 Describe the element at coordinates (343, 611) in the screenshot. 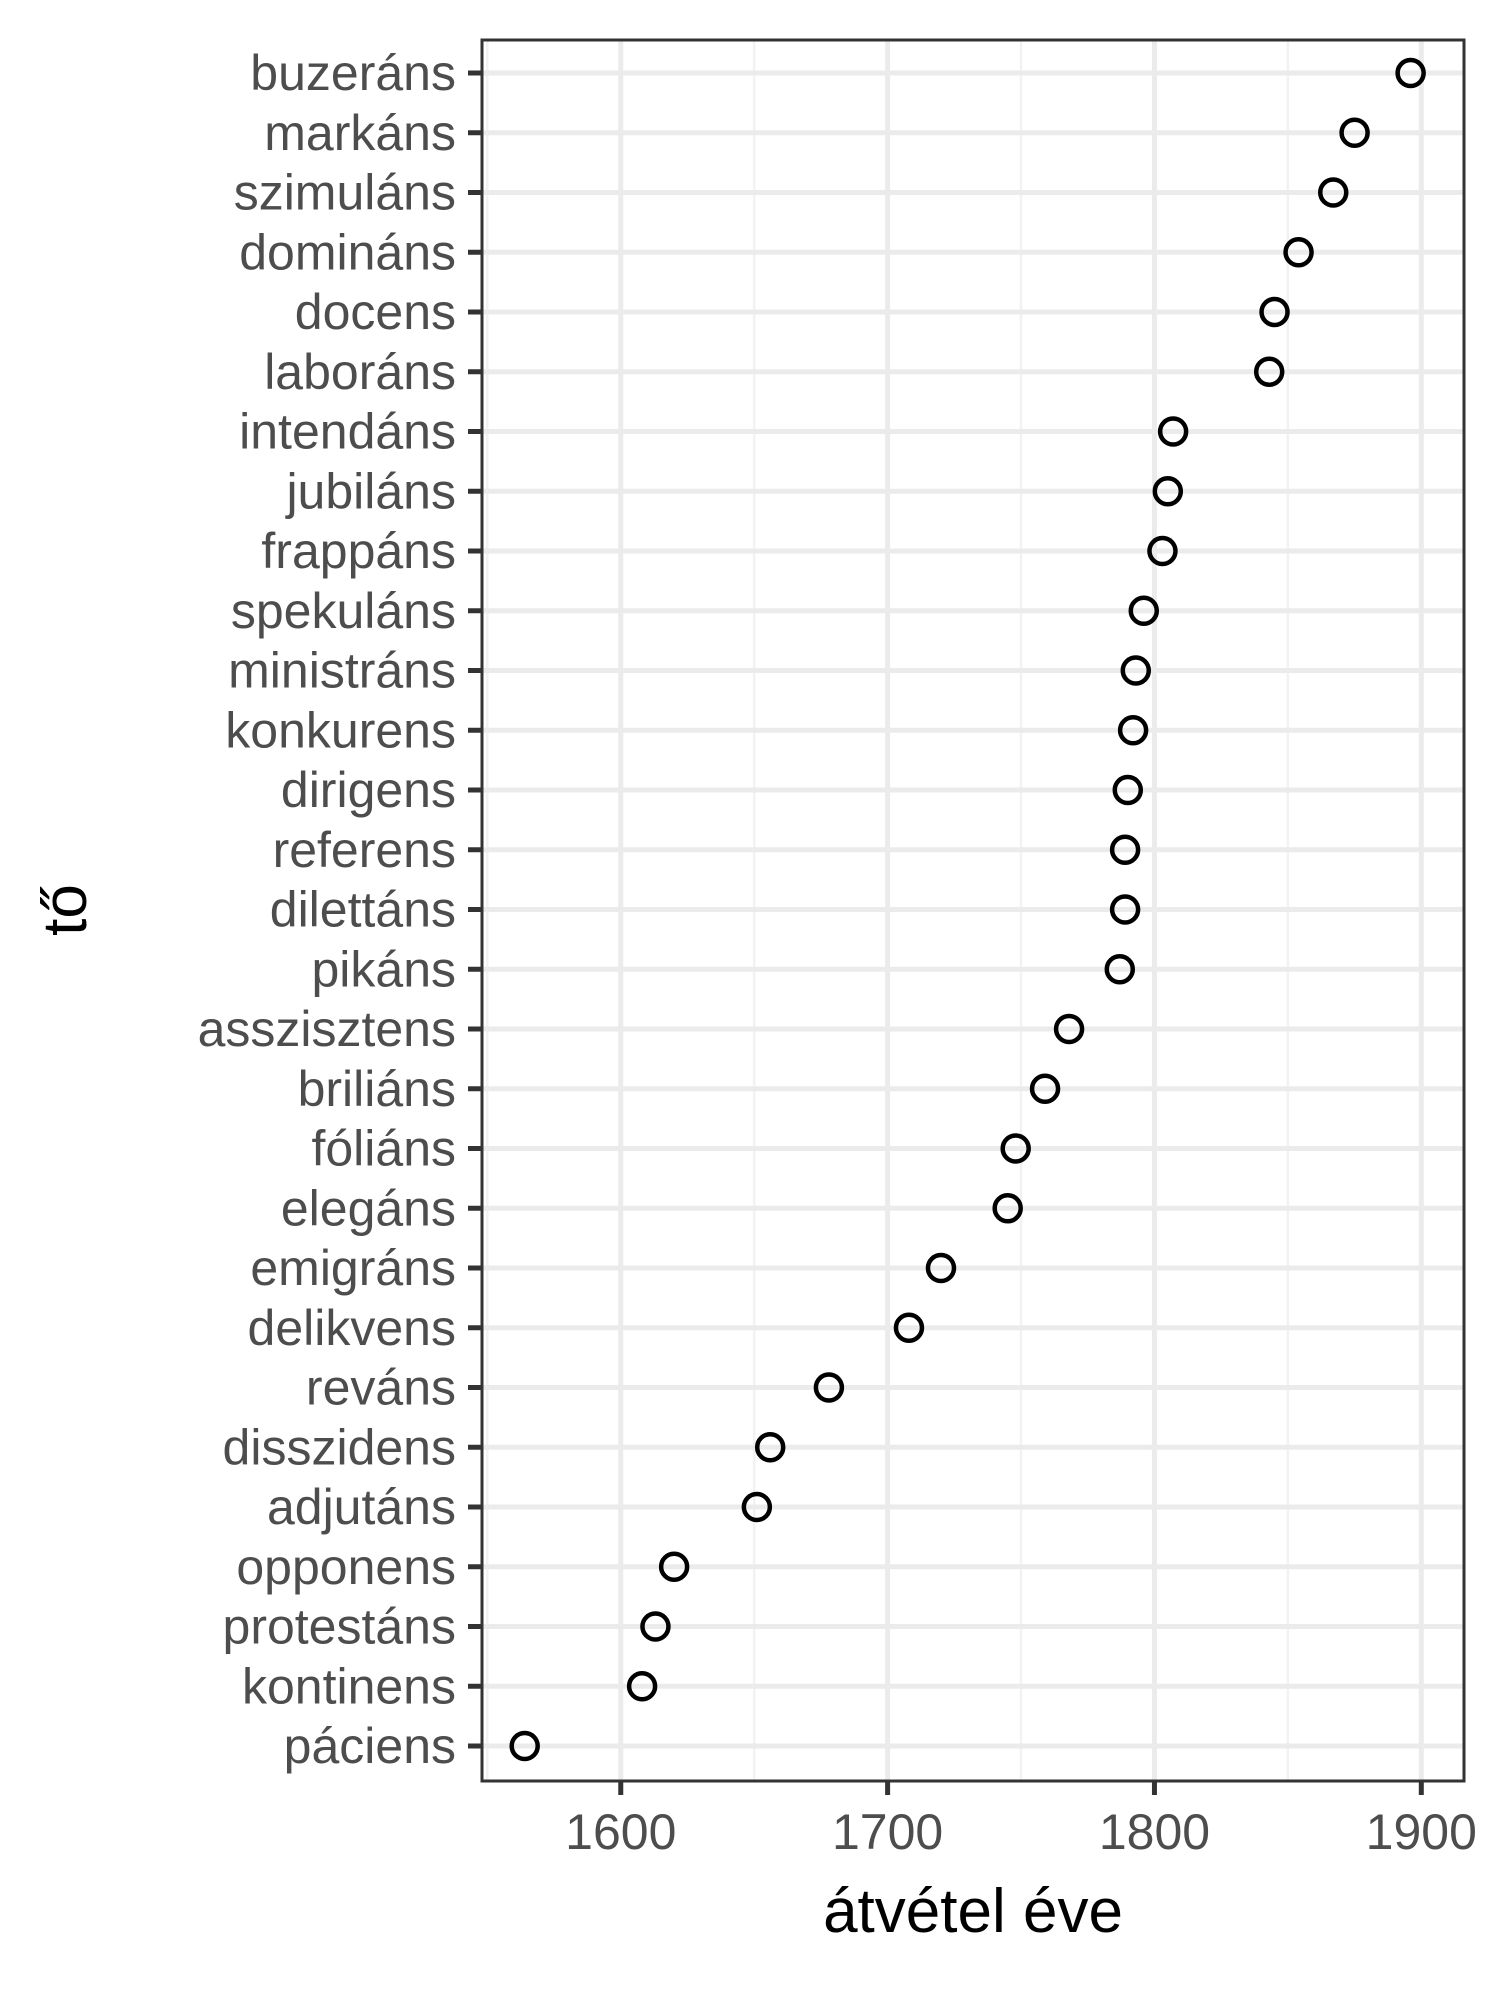

I see `y-tick-label: spekuláns` at that location.